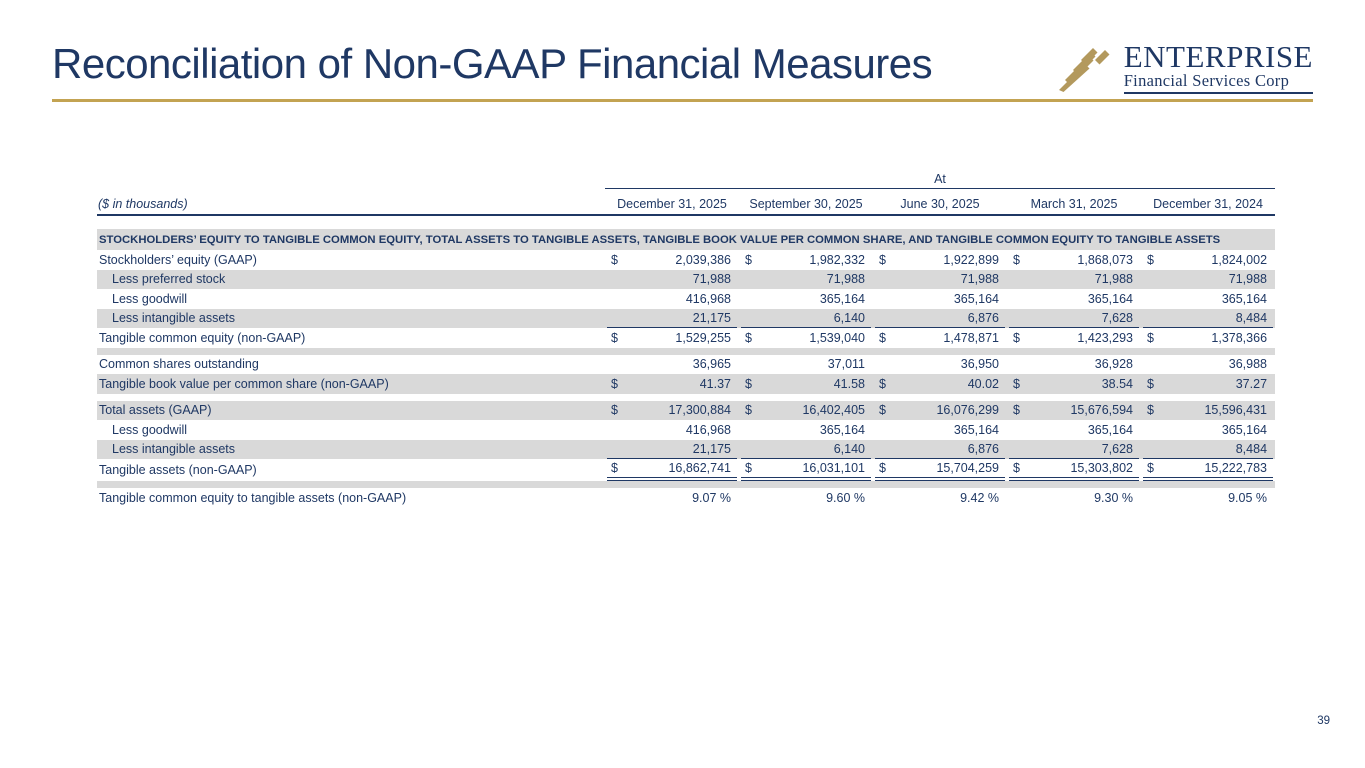 This screenshot has height=768, width=1365. I want to click on cell-value: 1,922,899, so click(971, 259).